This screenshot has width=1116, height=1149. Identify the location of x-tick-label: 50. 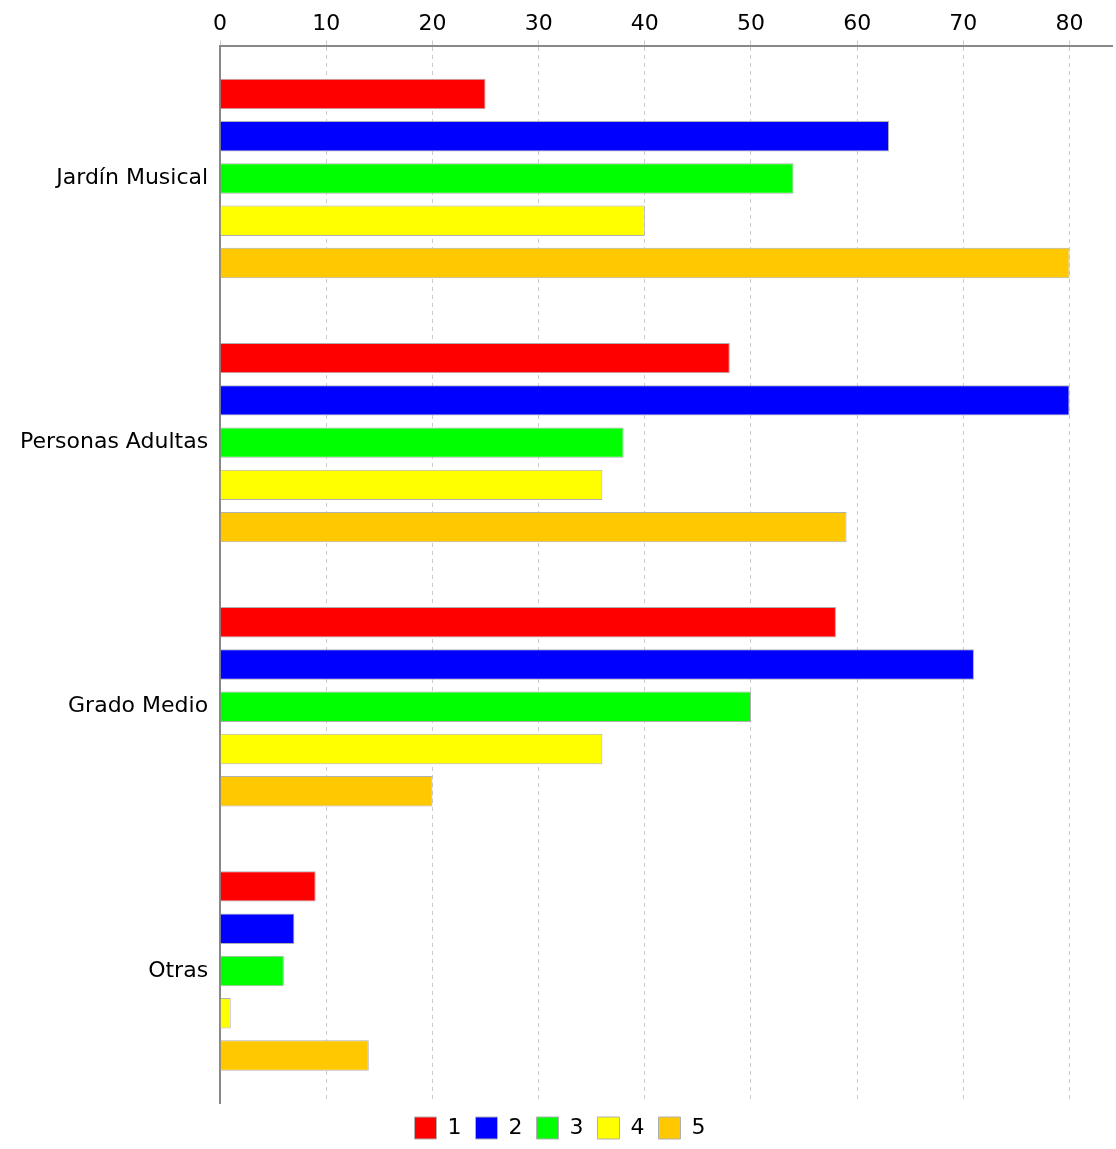
(751, 22).